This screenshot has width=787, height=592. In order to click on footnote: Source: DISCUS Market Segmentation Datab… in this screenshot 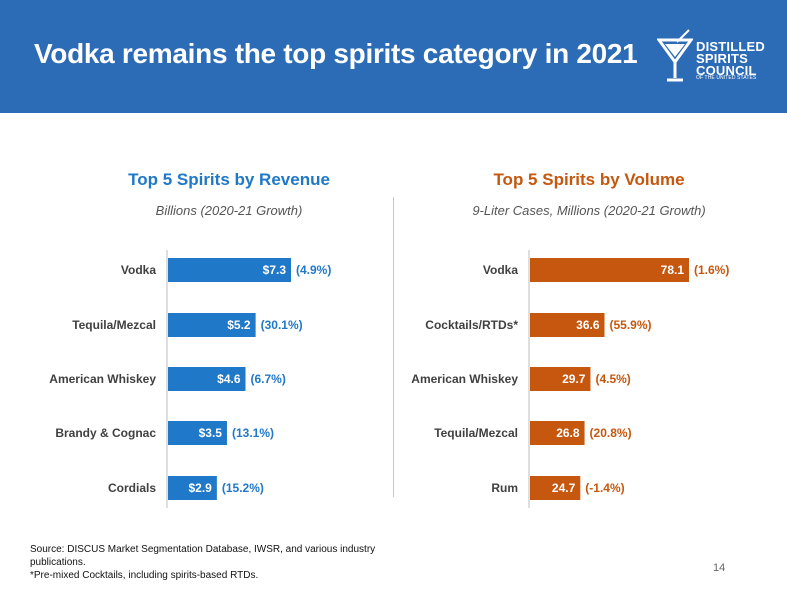, I will do `click(210, 562)`.